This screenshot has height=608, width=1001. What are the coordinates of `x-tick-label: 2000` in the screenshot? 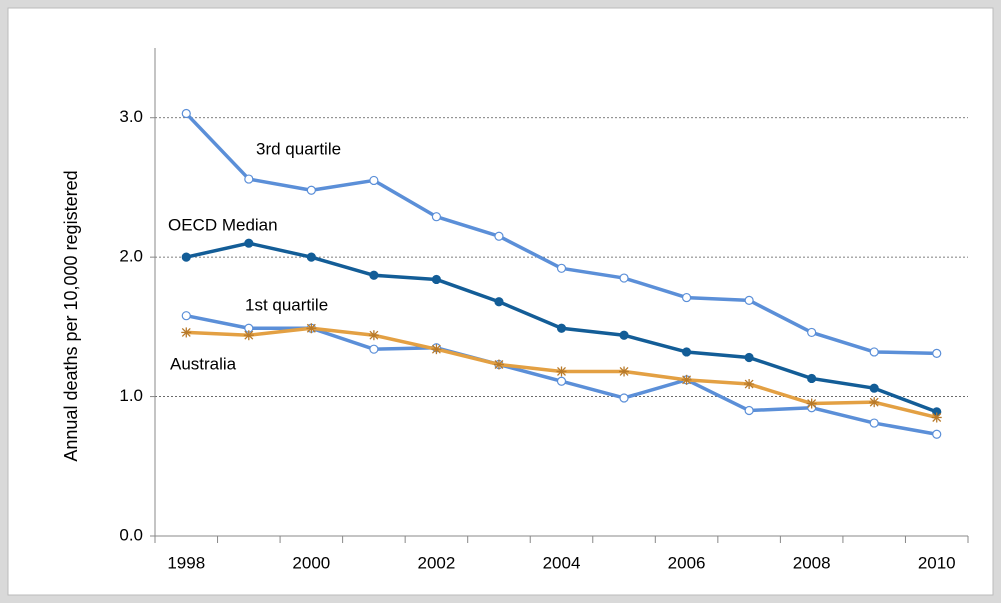 It's located at (311, 562).